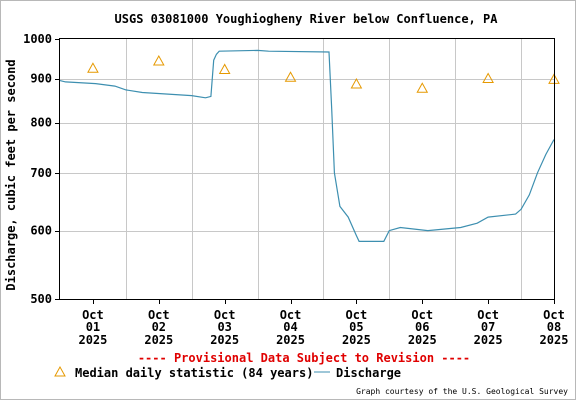  What do you see at coordinates (93, 327) in the screenshot?
I see `x-tick-day: 01` at bounding box center [93, 327].